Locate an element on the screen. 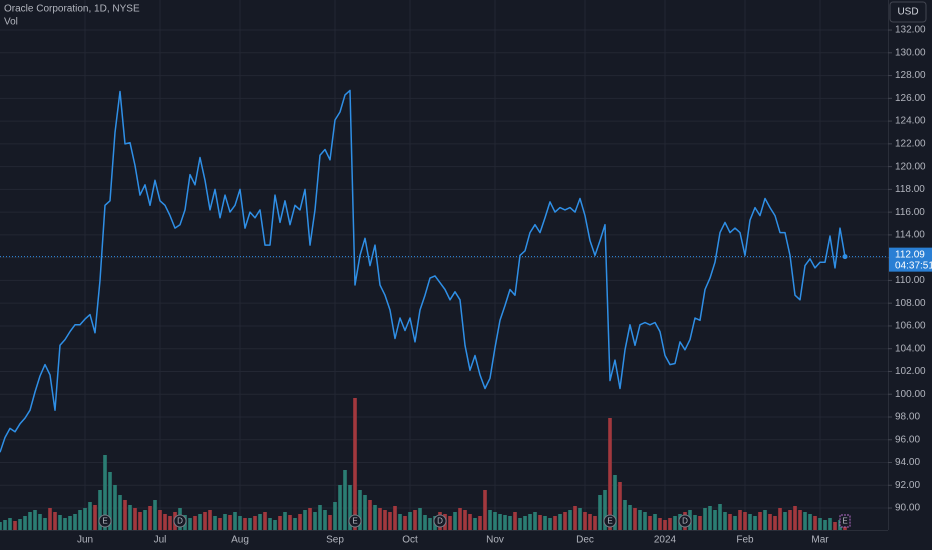  y-tick-label: 106.00 is located at coordinates (910, 326).